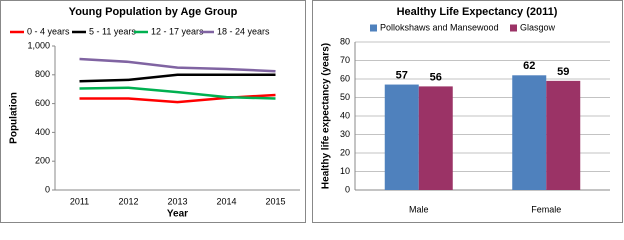  I want to click on y-tick-label: 1,000, so click(38, 45).